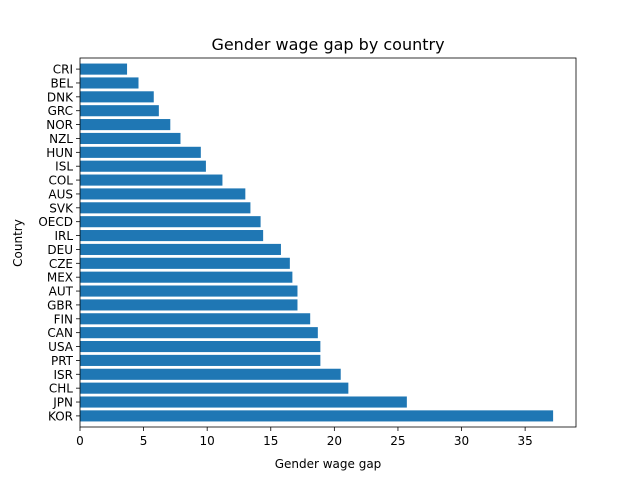 The image size is (640, 480). Describe the element at coordinates (207, 441) in the screenshot. I see `x-tick-label: 10` at that location.